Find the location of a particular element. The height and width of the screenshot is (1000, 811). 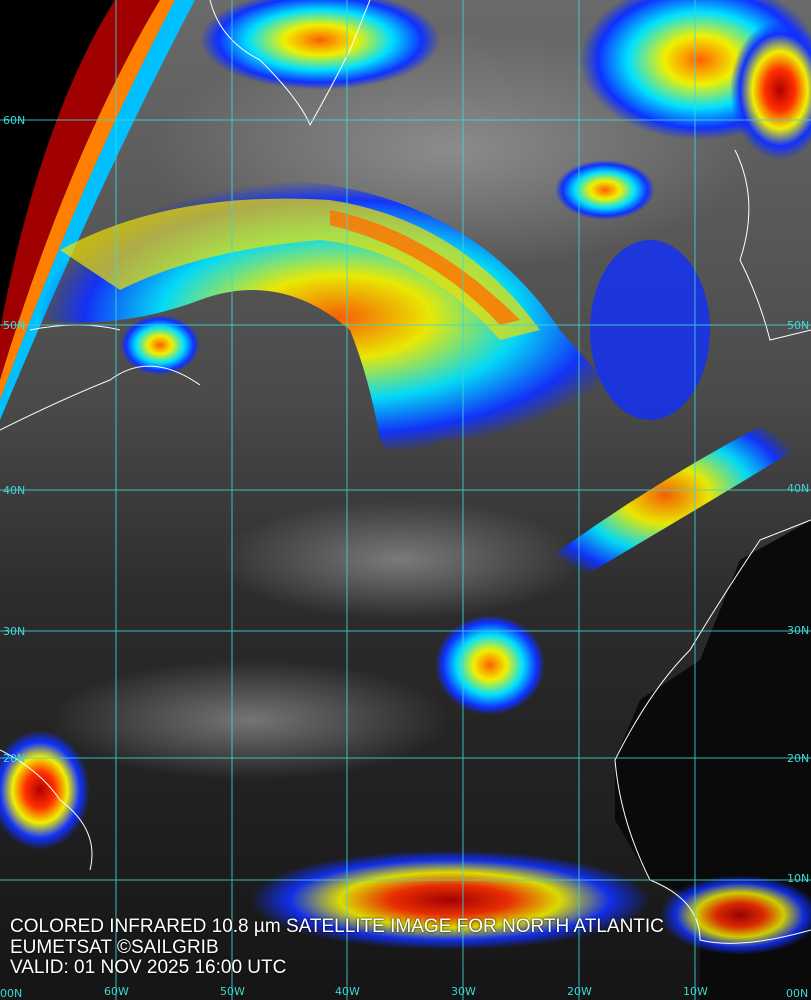

lat-label-50n: 50N is located at coordinates (14, 325).